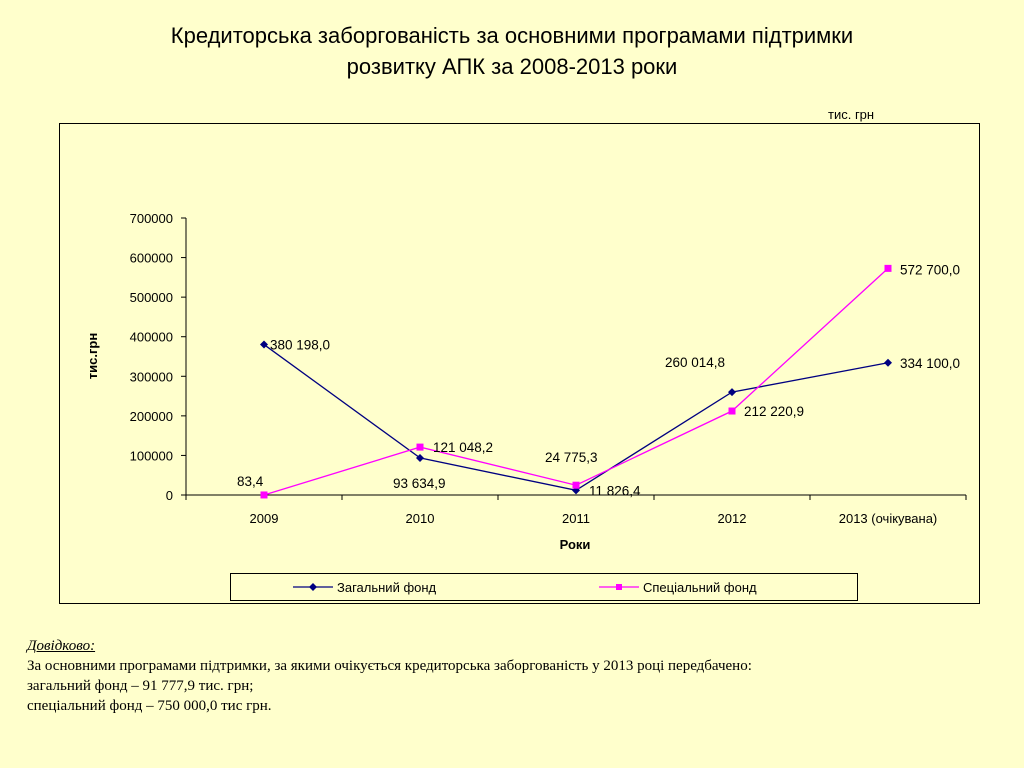 The width and height of the screenshot is (1024, 768). What do you see at coordinates (930, 269) in the screenshot?
I see `data-label-special-fund: 572 700,0` at bounding box center [930, 269].